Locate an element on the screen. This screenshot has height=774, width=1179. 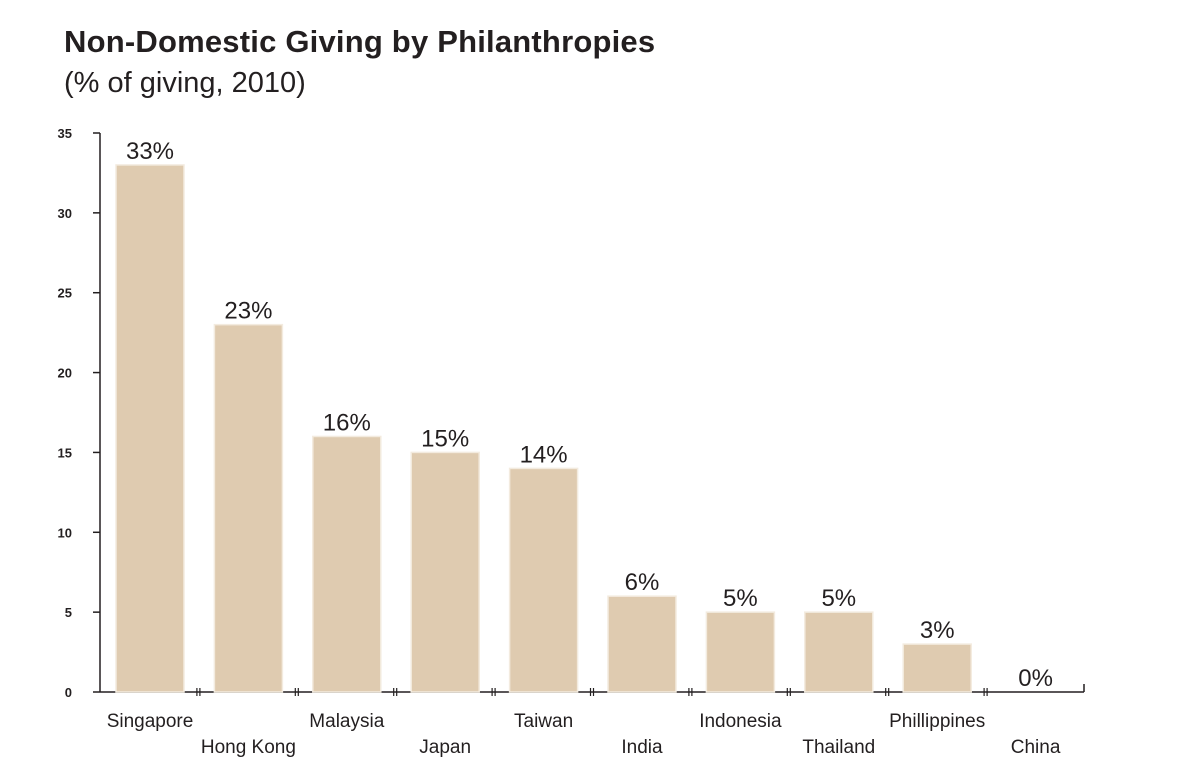
y-tick-label: 25 is located at coordinates (65, 293).